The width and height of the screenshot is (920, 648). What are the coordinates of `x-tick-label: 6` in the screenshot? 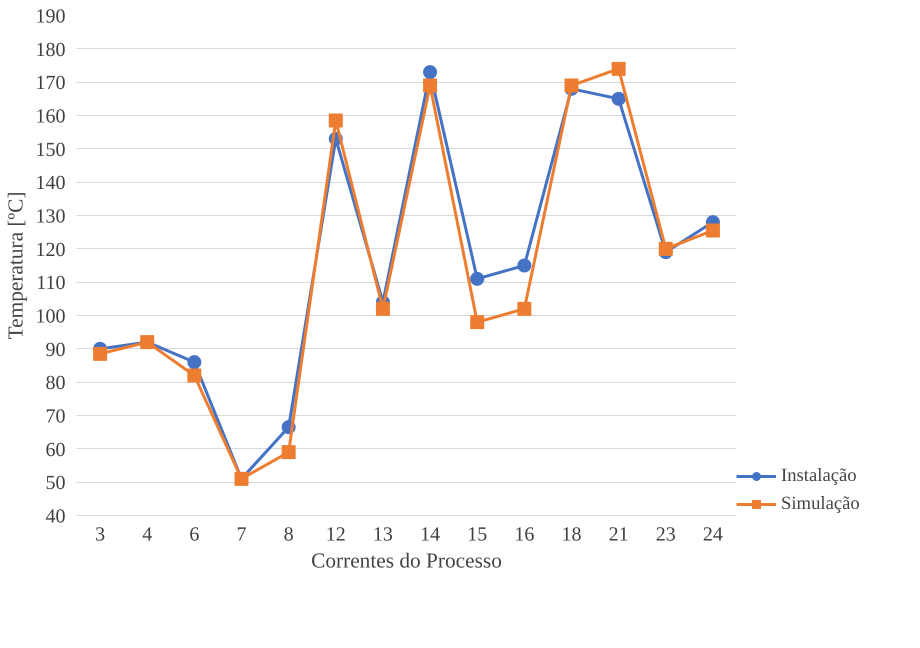 It's located at (194, 535).